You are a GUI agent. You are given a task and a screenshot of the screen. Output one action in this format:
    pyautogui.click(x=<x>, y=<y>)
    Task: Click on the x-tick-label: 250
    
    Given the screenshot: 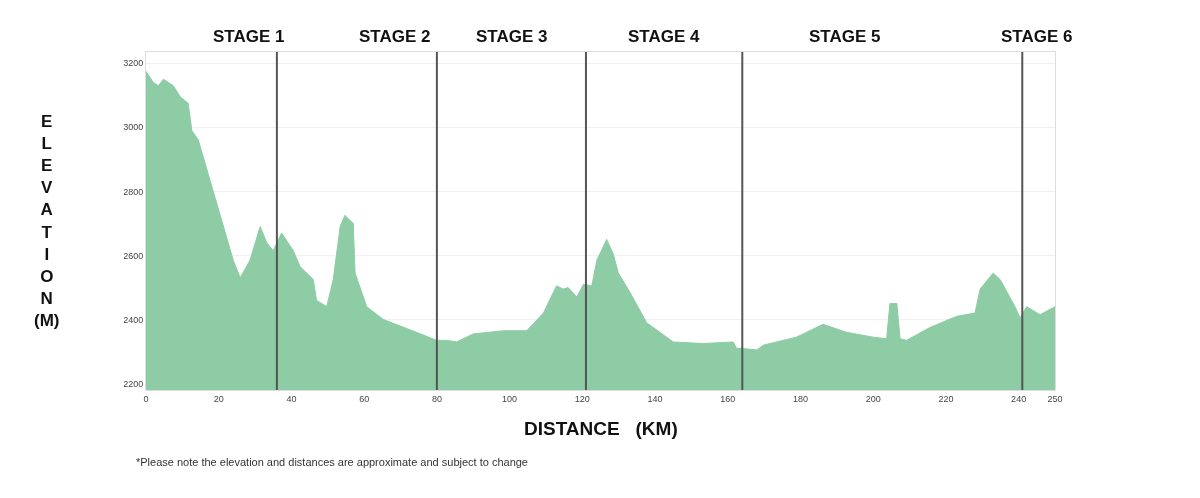 What is the action you would take?
    pyautogui.click(x=1055, y=398)
    